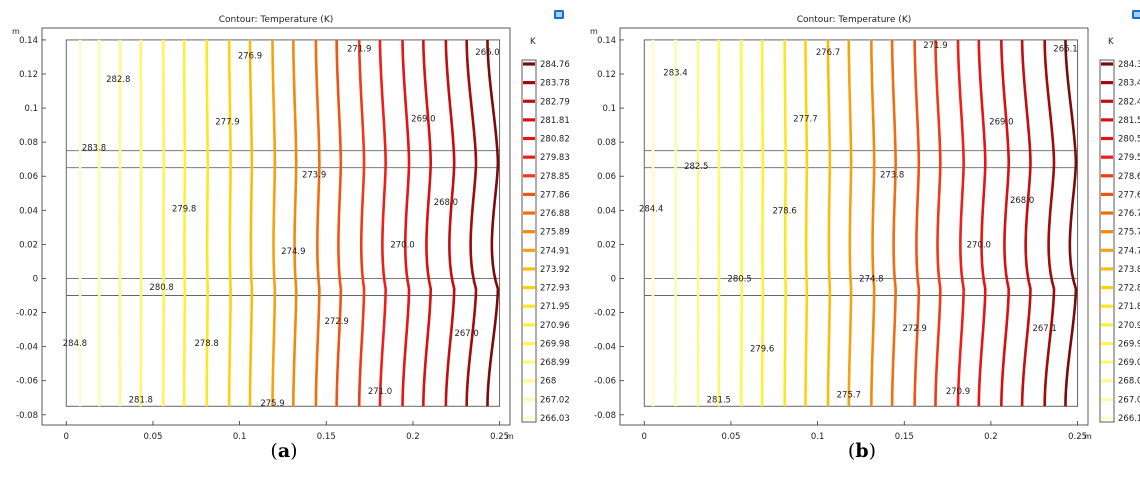 This screenshot has width=1140, height=492. Describe the element at coordinates (675, 73) in the screenshot. I see `contour-label: 283.4` at that location.